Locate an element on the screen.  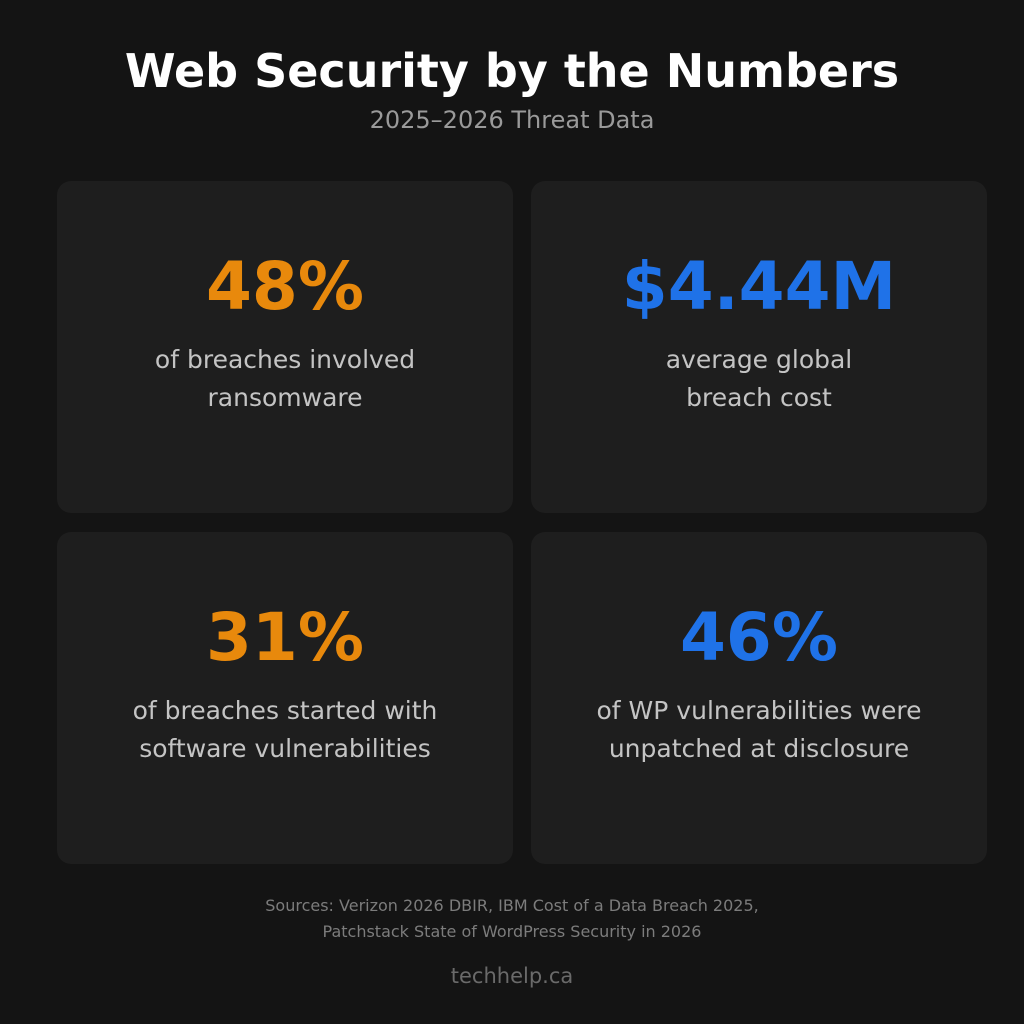
stat-value: $4.44M is located at coordinates (759, 286).